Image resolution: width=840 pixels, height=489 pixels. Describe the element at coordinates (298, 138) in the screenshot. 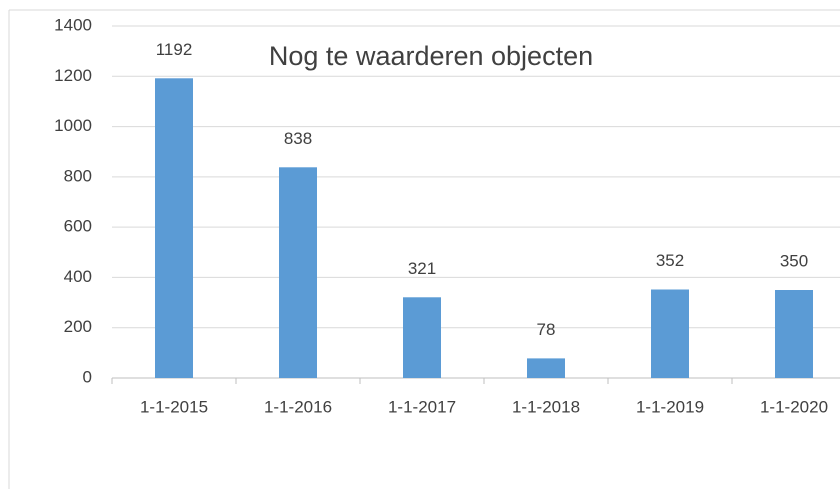

I see `data-label: 838` at that location.